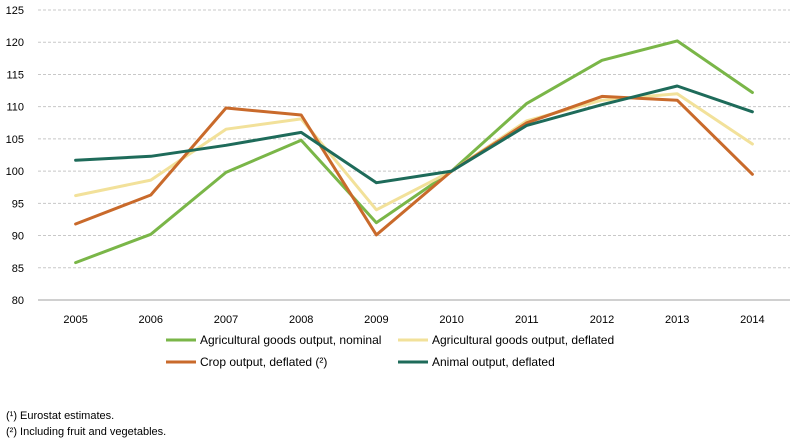  Describe the element at coordinates (752, 320) in the screenshot. I see `x-tick-label: 2014` at that location.